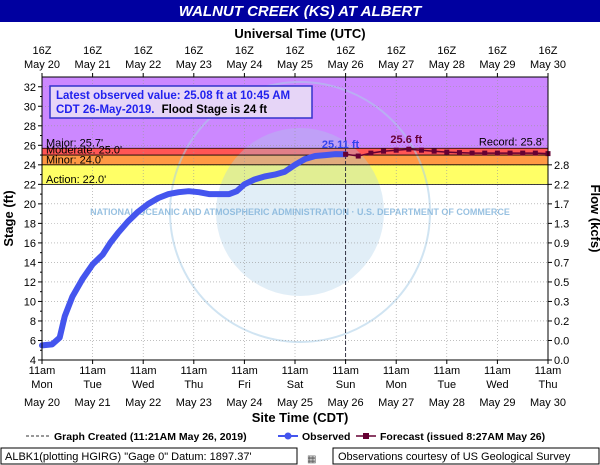  Describe the element at coordinates (30, 302) in the screenshot. I see `y-tick-label: 10` at that location.